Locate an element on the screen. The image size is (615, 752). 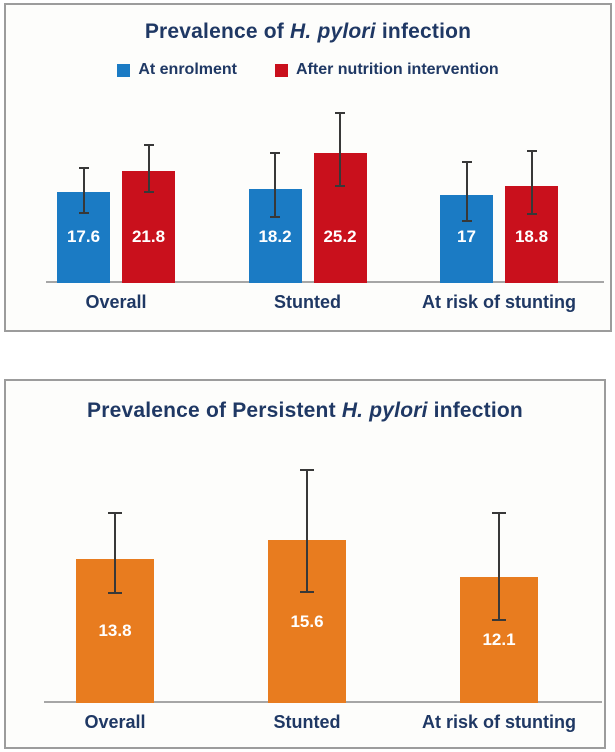
legend-item-intervention: After nutrition intervention is located at coordinates (387, 70).